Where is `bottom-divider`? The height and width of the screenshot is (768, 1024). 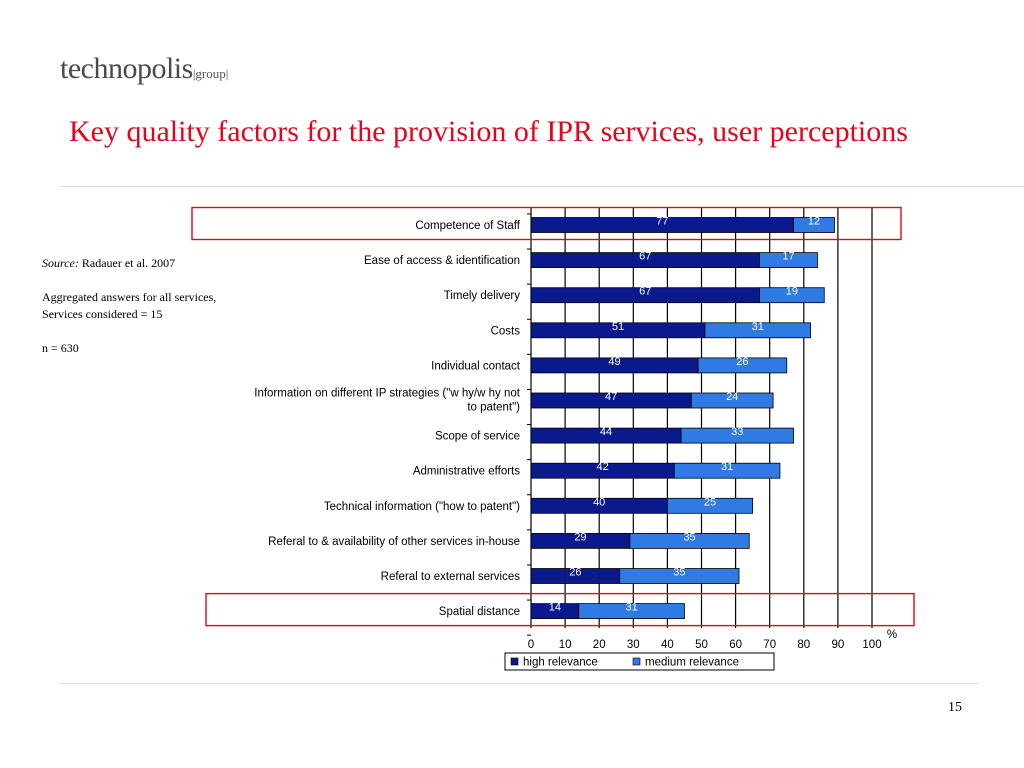 bottom-divider is located at coordinates (519, 683).